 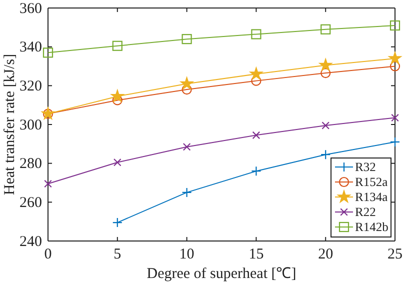 What do you see at coordinates (186, 254) in the screenshot?
I see `x-tick-label: 10` at bounding box center [186, 254].